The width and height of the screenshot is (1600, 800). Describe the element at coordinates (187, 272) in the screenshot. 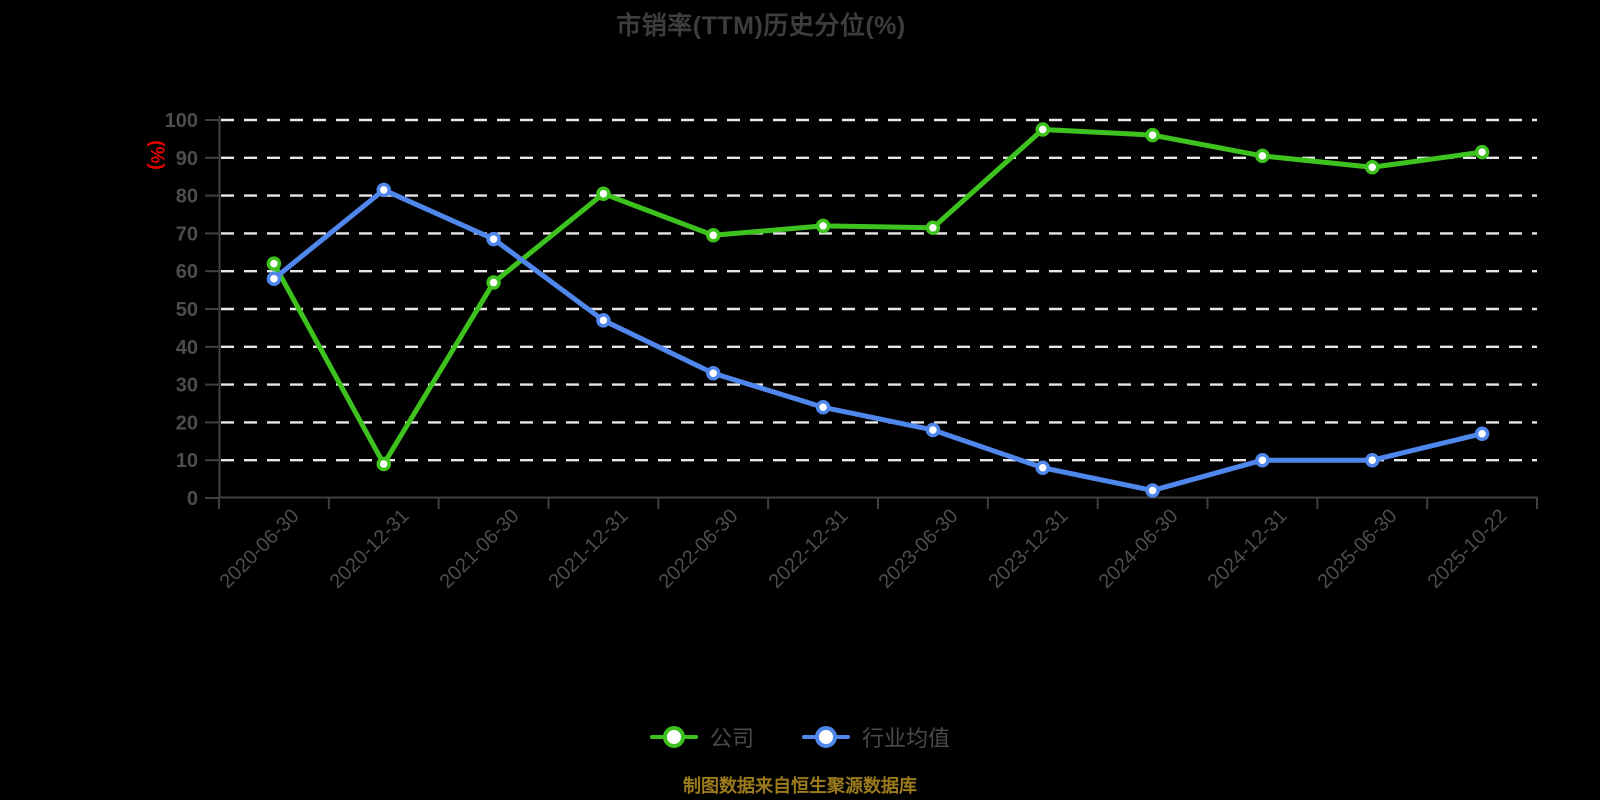

I see `y-axis-tick-label: 60` at that location.